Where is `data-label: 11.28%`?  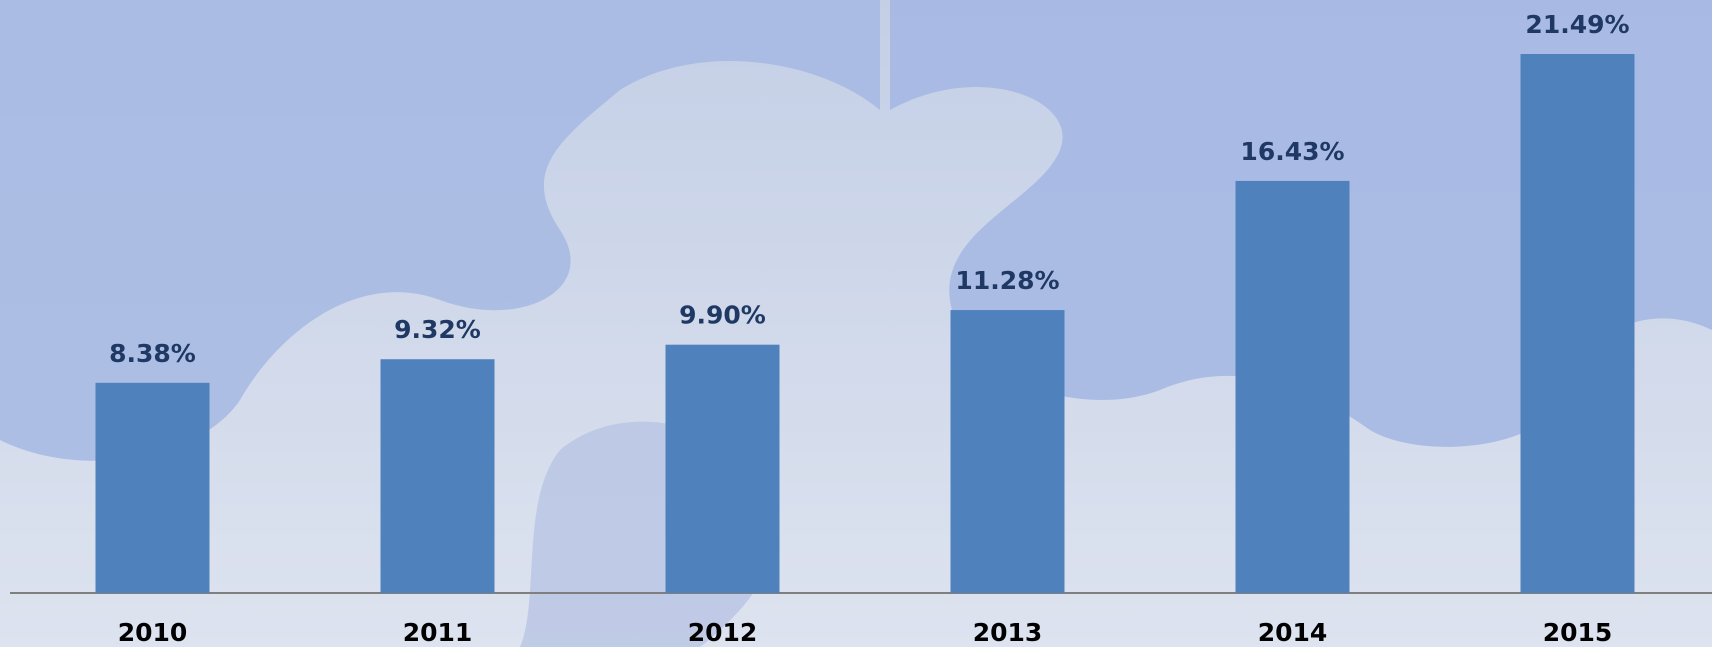
data-label: 11.28% is located at coordinates (1007, 280).